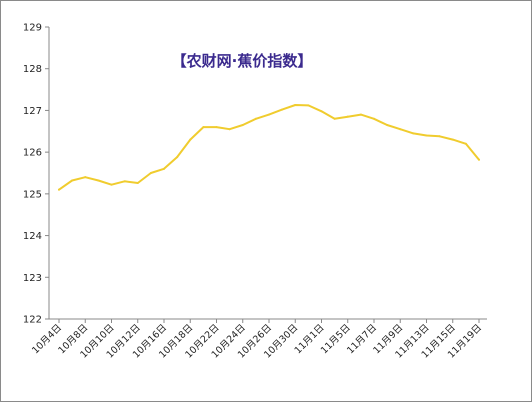 The height and width of the screenshot is (402, 532). What do you see at coordinates (32, 69) in the screenshot?
I see `y-tick-label: 128` at bounding box center [32, 69].